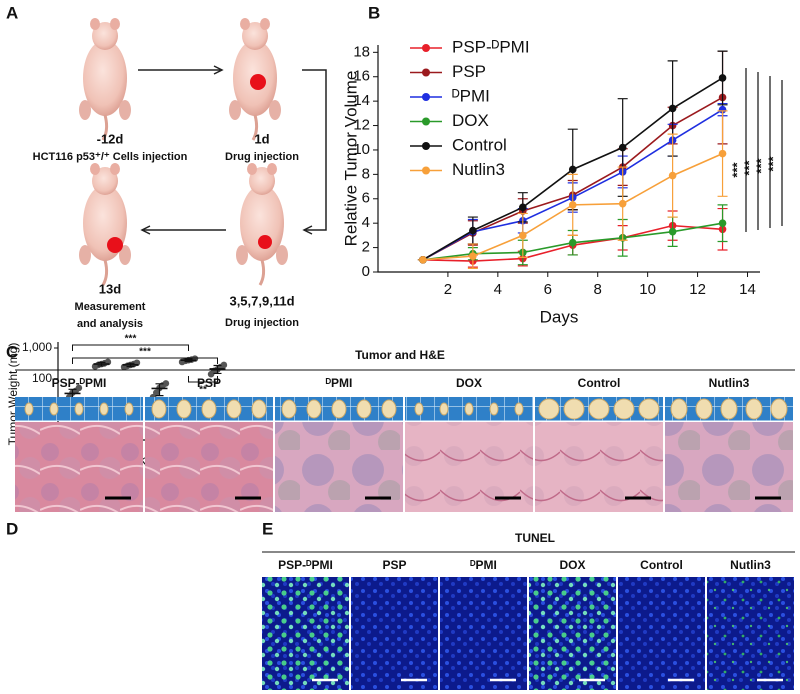  What do you see at coordinates (661, 633) in the screenshot?
I see `tunel-image` at bounding box center [661, 633].